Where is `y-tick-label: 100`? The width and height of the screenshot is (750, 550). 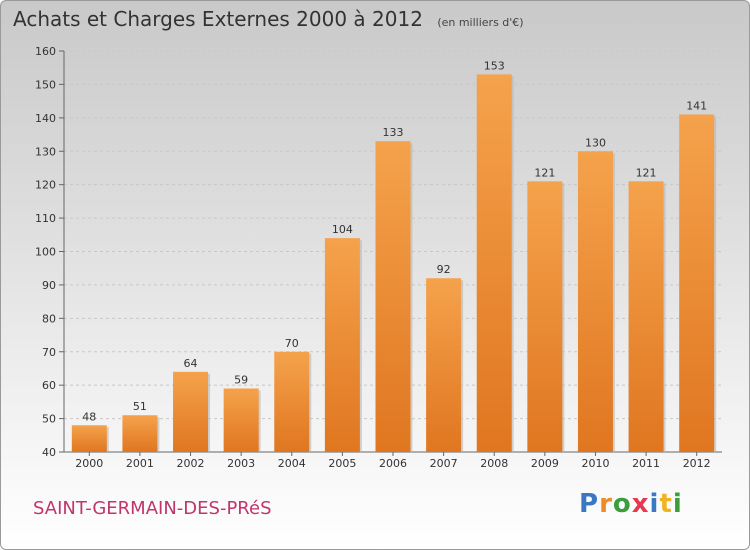 y-tick-label: 100 is located at coordinates (45, 252).